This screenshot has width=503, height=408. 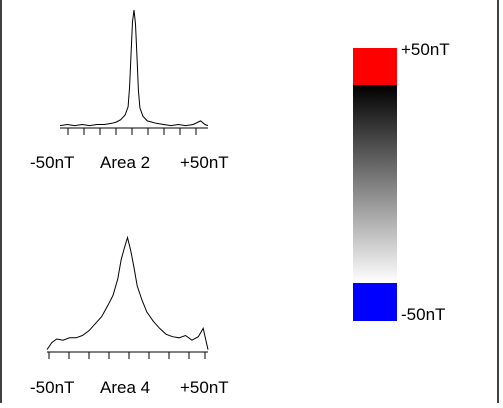 What do you see at coordinates (375, 184) in the screenshot?
I see `colorbar-gradient` at bounding box center [375, 184].